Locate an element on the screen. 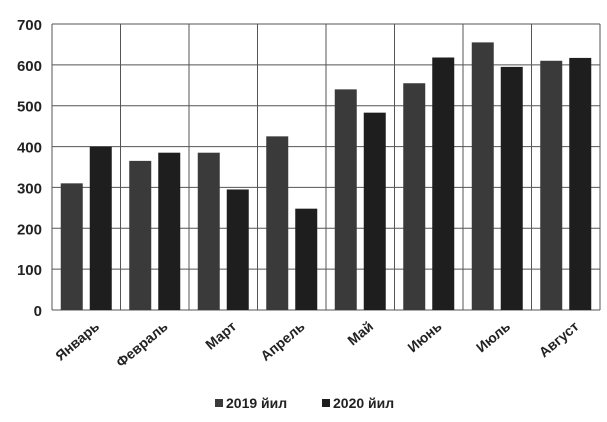  x-tick-label: Август is located at coordinates (559, 339).